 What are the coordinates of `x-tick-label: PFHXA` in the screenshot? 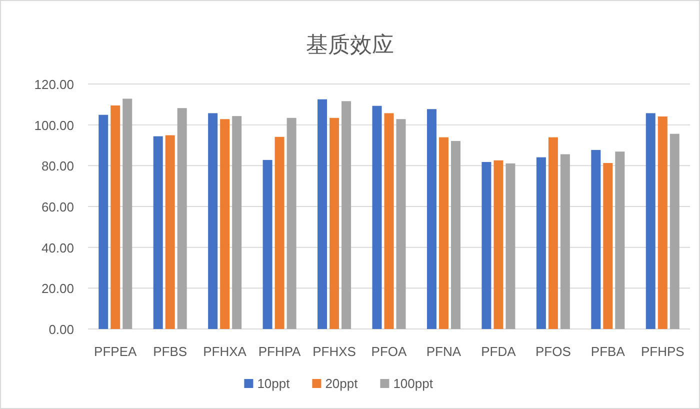 It's located at (225, 351).